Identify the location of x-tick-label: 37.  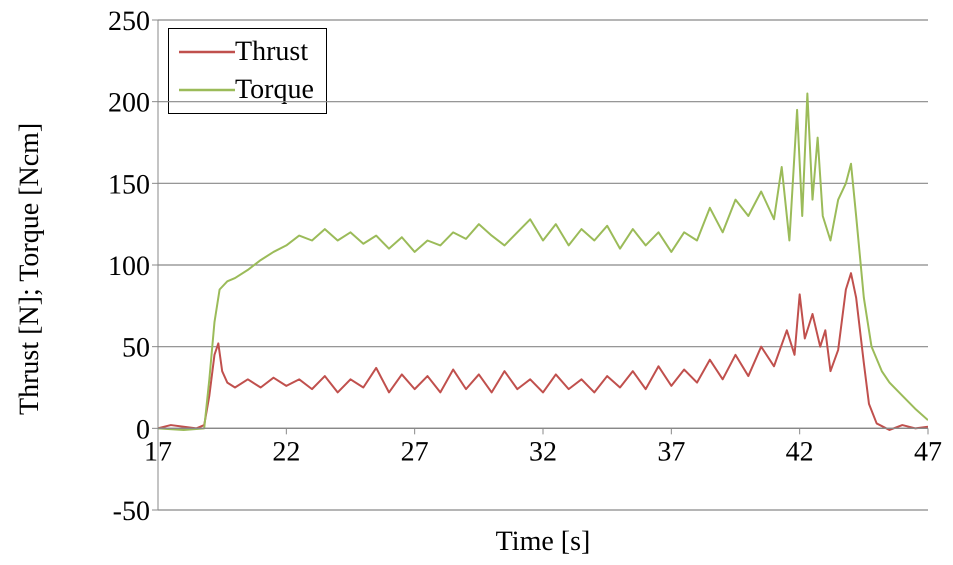
(671, 452).